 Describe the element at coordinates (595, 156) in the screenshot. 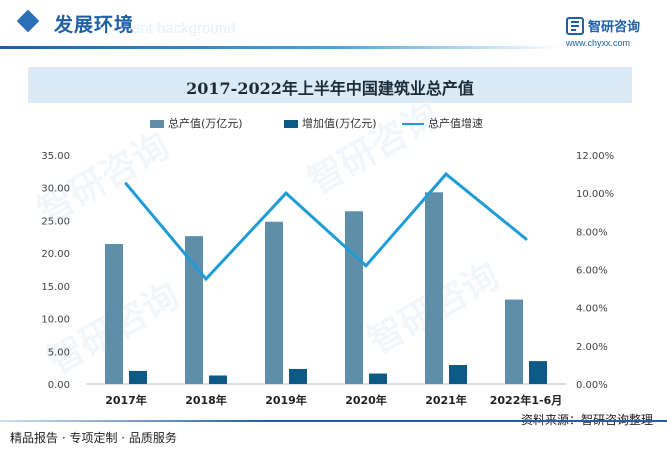

I see `y-right-tick-label: 12.00%` at that location.